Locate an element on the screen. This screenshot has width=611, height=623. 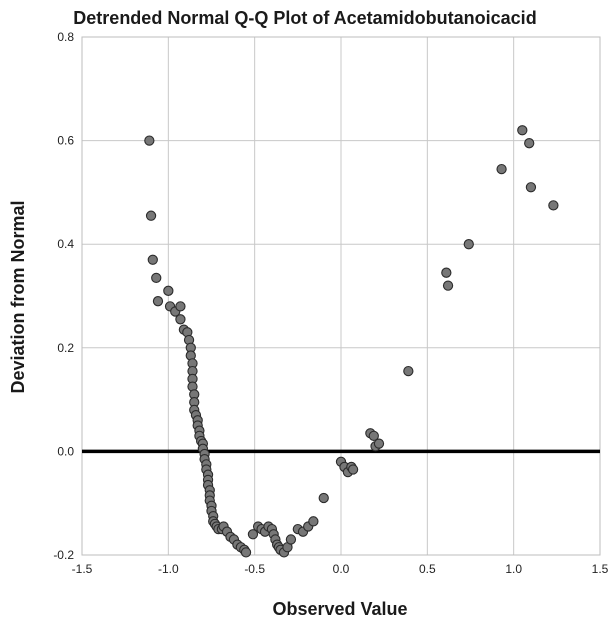
x-tick-label-6: 1.5 is located at coordinates (600, 569).